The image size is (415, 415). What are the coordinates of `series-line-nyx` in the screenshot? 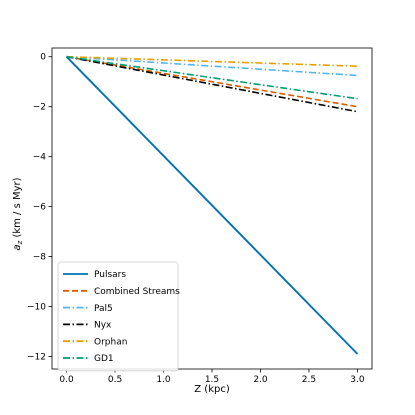 It's located at (212, 84).